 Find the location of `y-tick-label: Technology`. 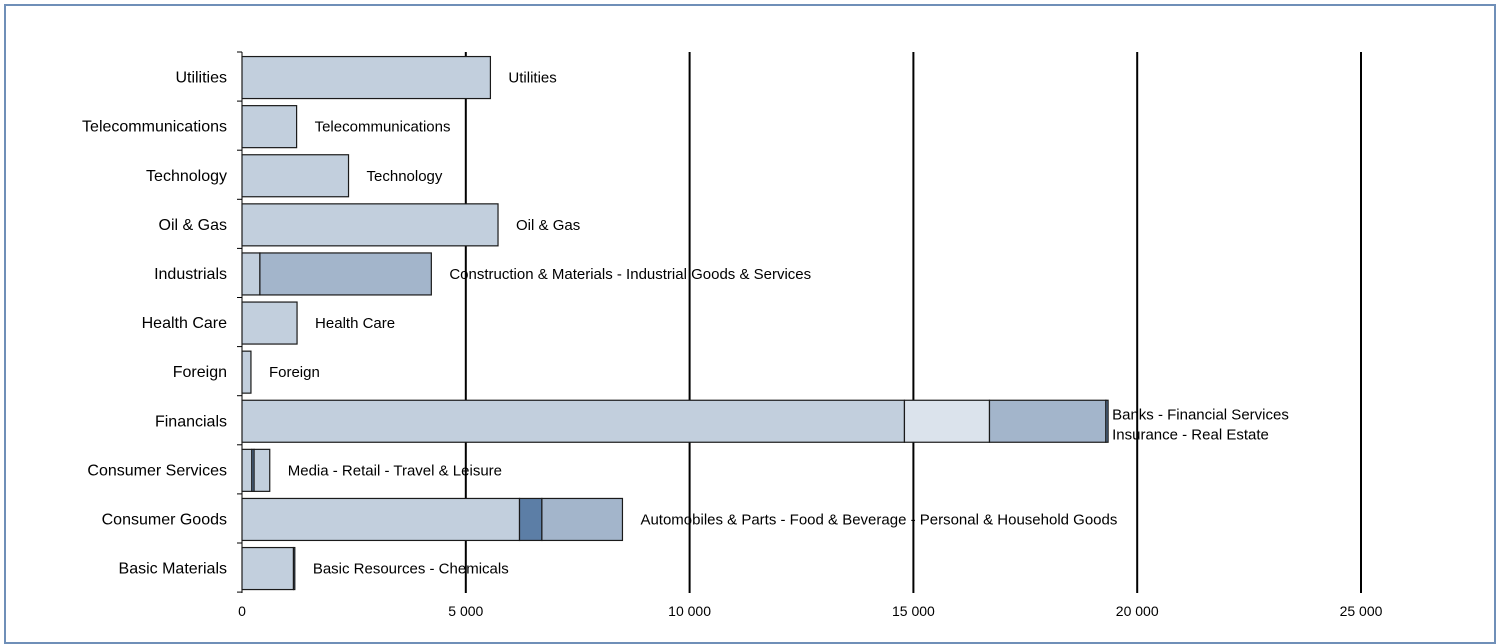

y-tick-label: Technology is located at coordinates (186, 176).